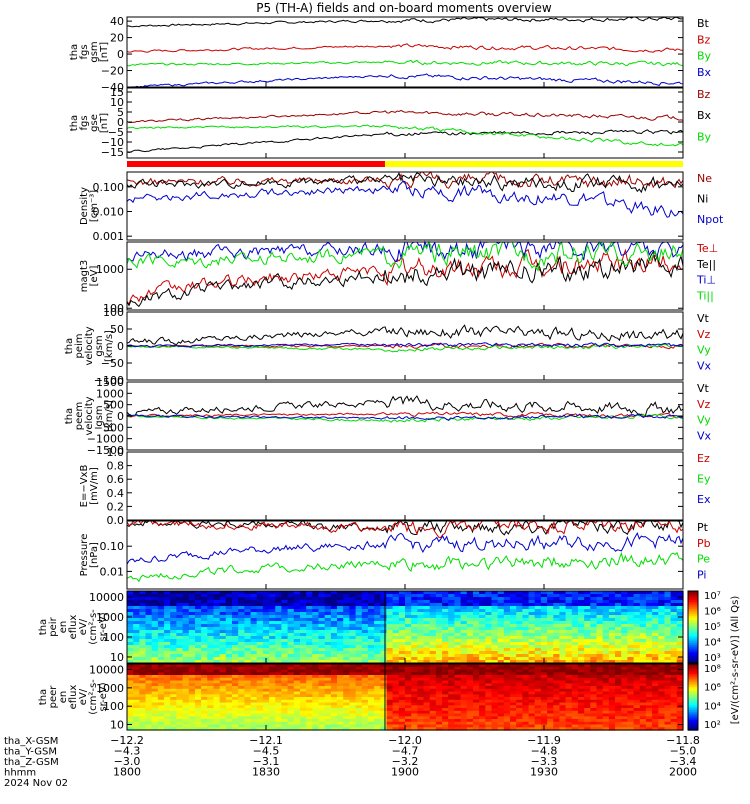 This screenshot has width=750, height=804. What do you see at coordinates (405, 529) in the screenshot?
I see `series-Pb` at bounding box center [405, 529].